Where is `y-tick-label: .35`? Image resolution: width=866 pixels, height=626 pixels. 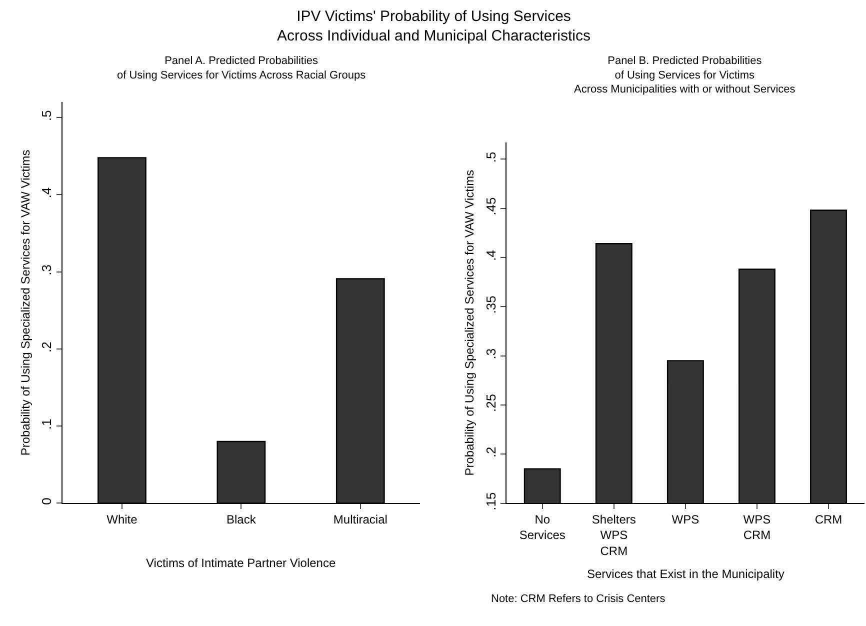 y-tick-label: .35 is located at coordinates (490, 305).